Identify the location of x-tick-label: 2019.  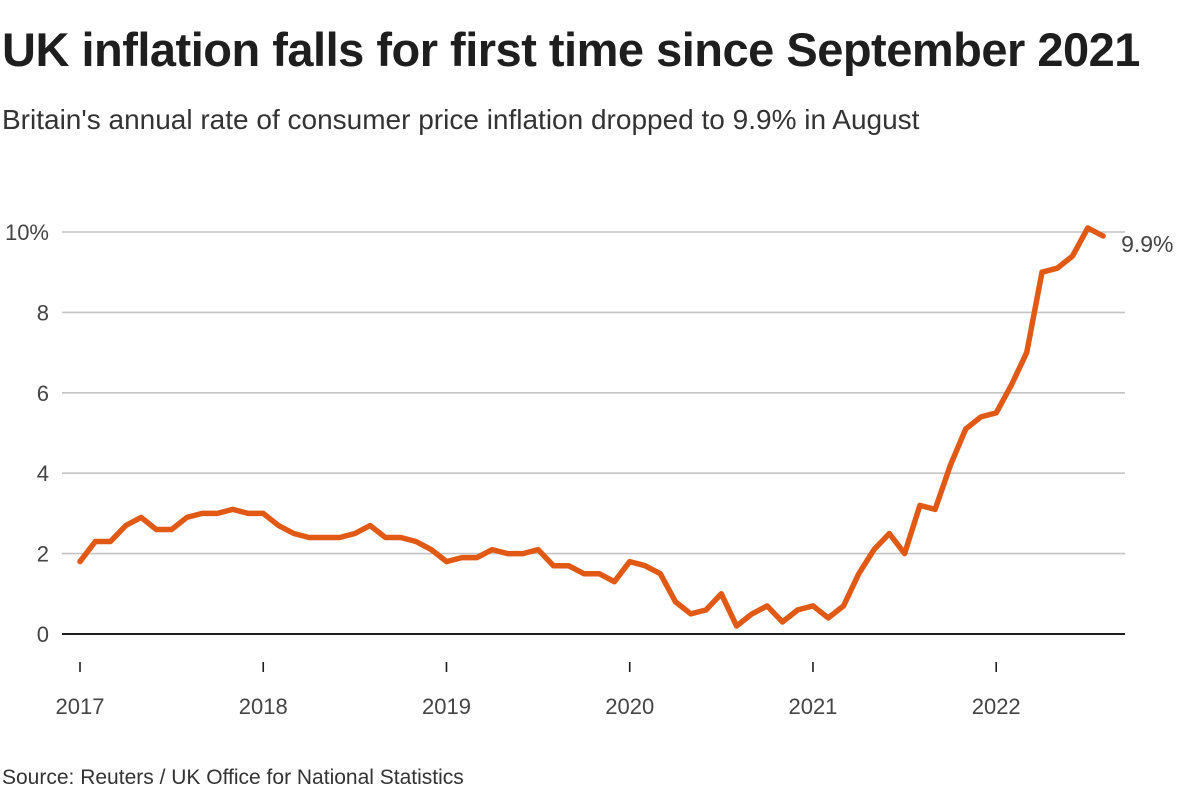
(446, 706).